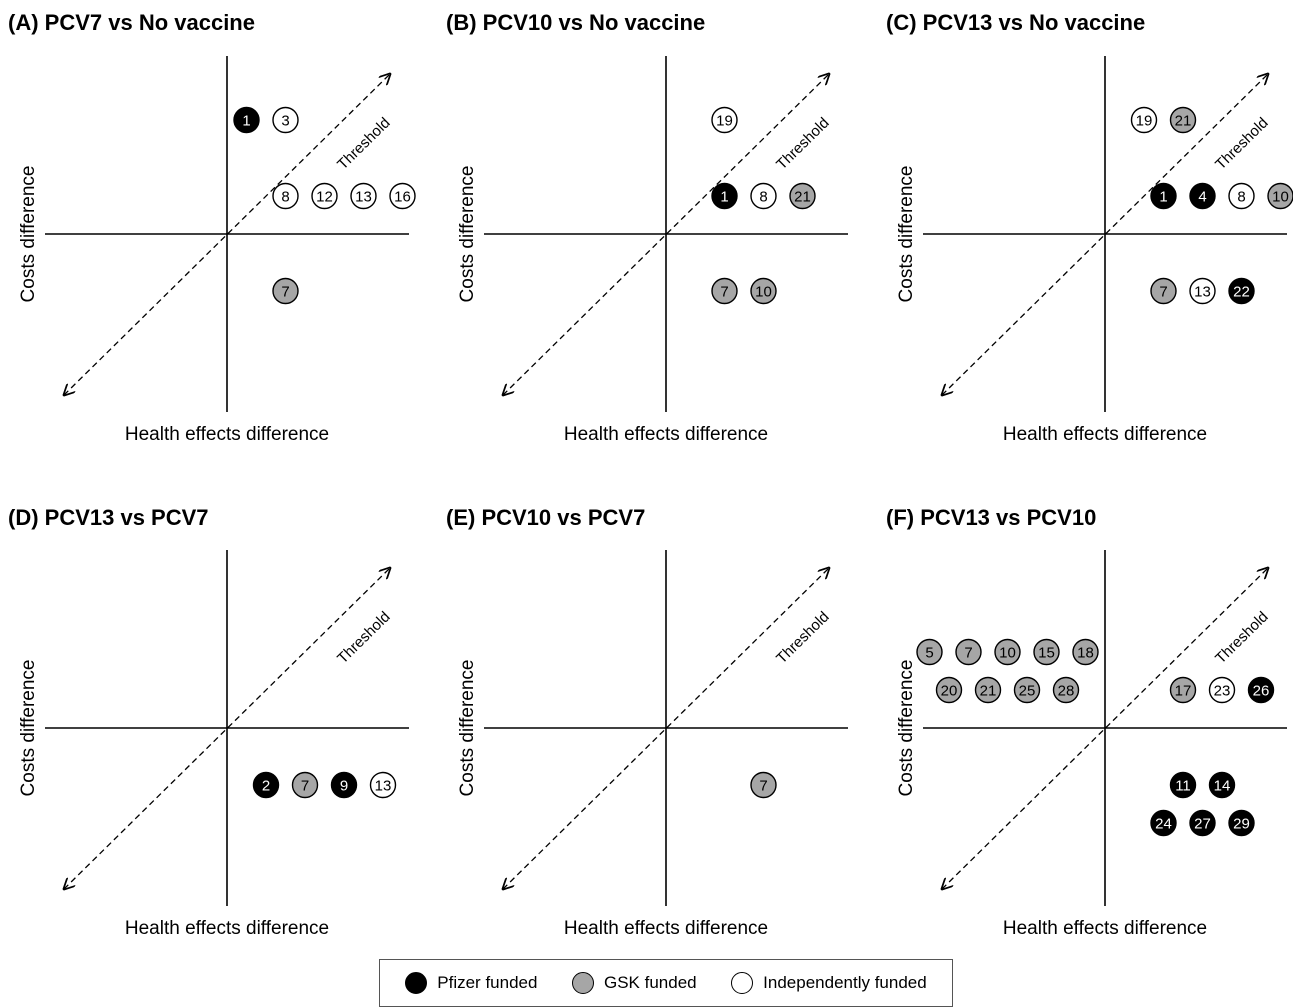 The width and height of the screenshot is (1293, 1008). I want to click on data-point-label: 17, so click(1183, 691).